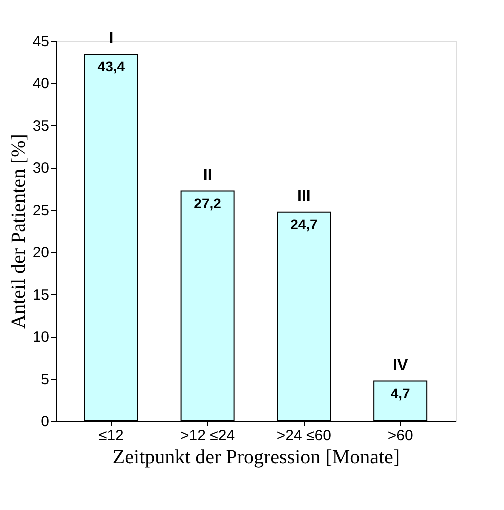  Describe the element at coordinates (45, 379) in the screenshot. I see `y-tick-label: 5` at that location.